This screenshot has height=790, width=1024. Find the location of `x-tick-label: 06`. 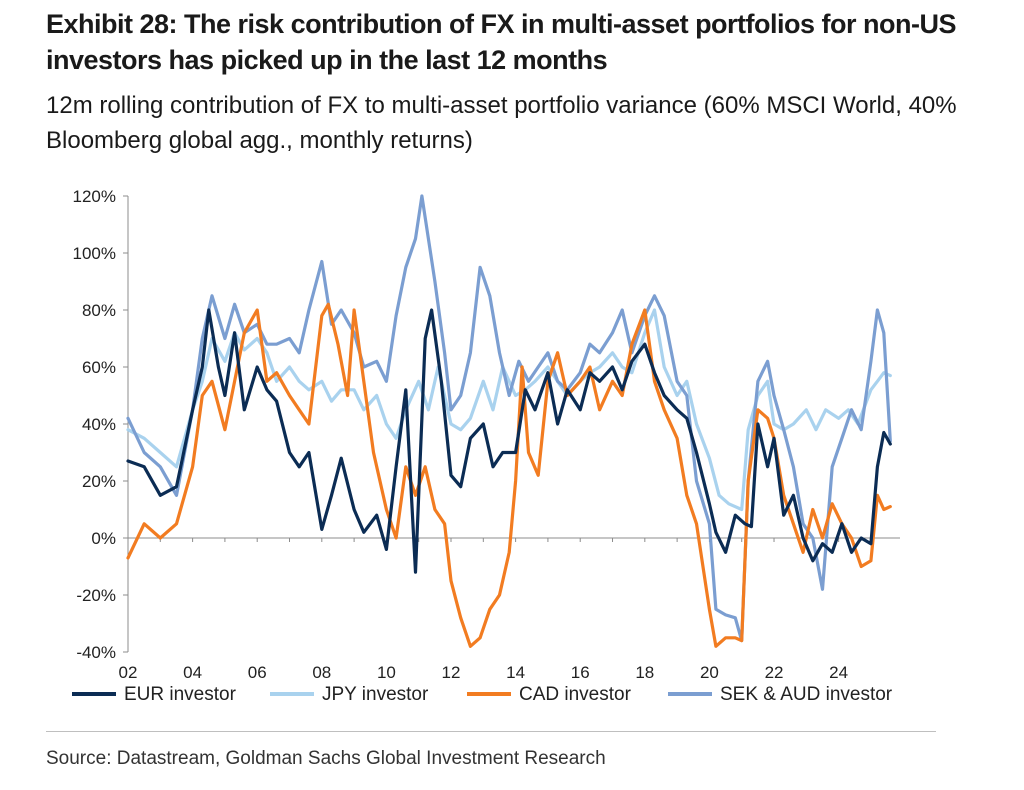

x-tick-label: 06 is located at coordinates (257, 672).